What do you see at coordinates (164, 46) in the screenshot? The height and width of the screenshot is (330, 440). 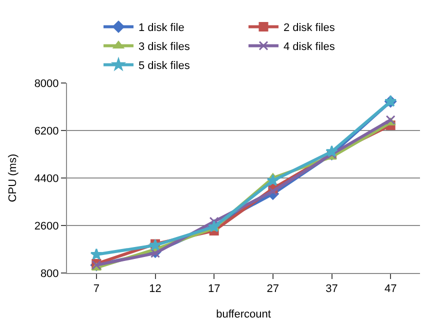 I see `legend-label: 3 disk files` at bounding box center [164, 46].